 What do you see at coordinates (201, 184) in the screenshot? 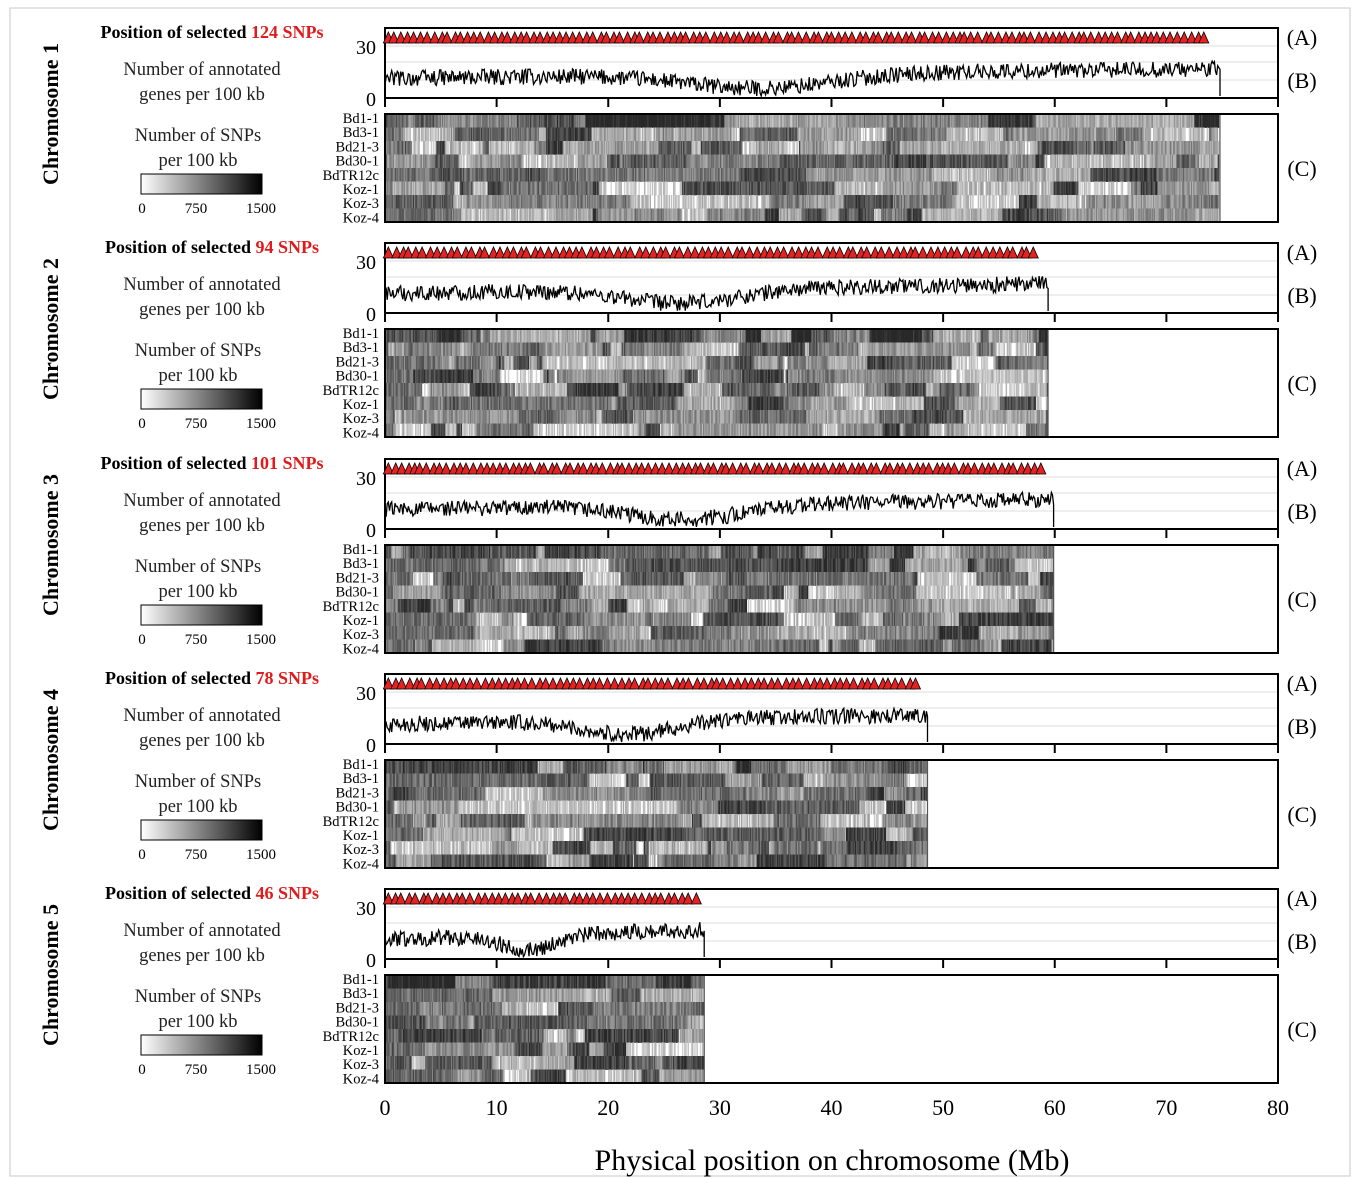
I see `colorbar` at bounding box center [201, 184].